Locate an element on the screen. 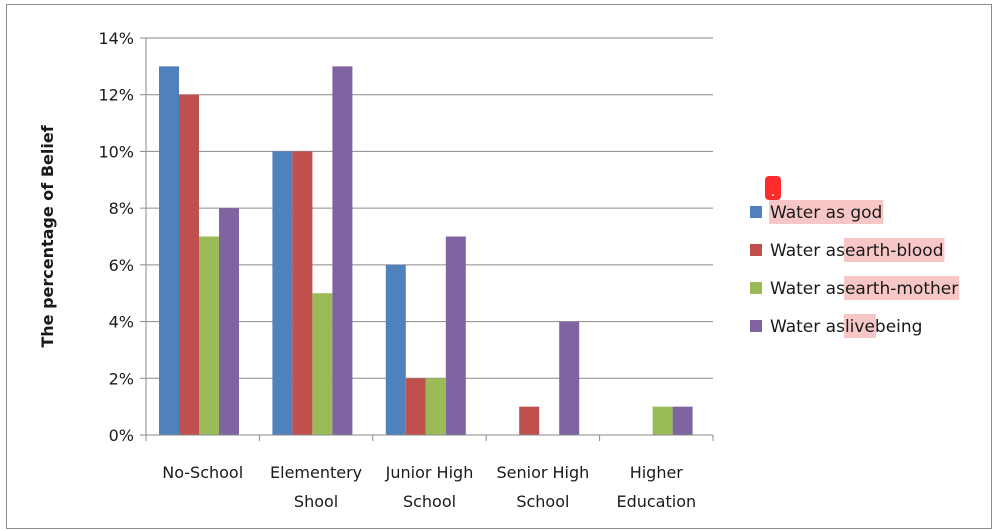 This screenshot has height=531, width=997. legend-label: live is located at coordinates (860, 327).